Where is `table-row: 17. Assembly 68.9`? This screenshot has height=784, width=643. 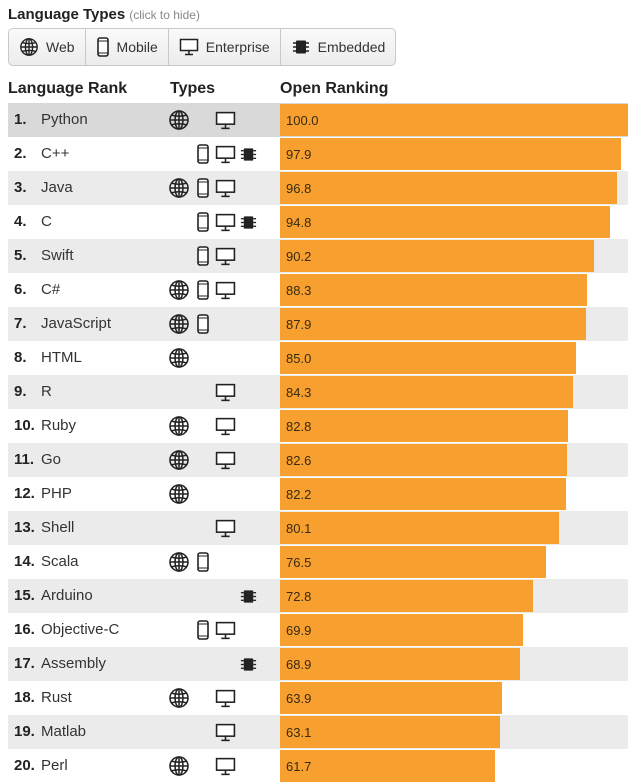
table-row: 17. Assembly 68.9 is located at coordinates (318, 664).